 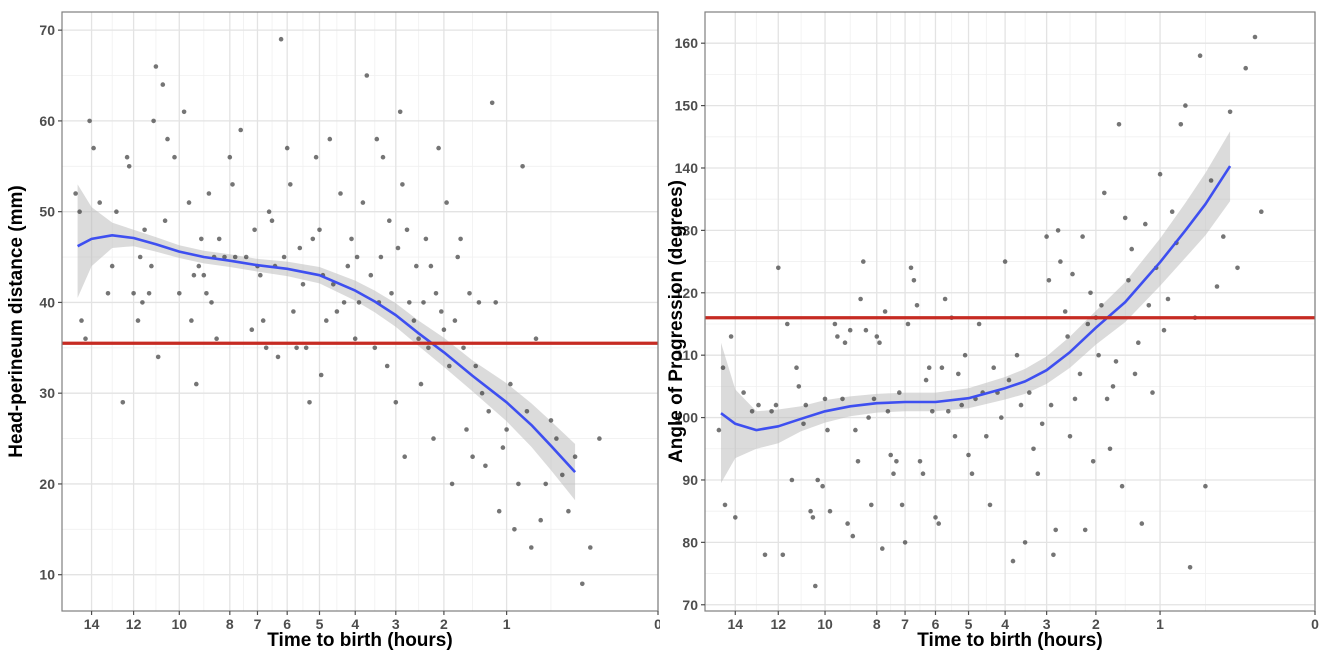 I want to click on smooth-line, so click(x=326, y=353).